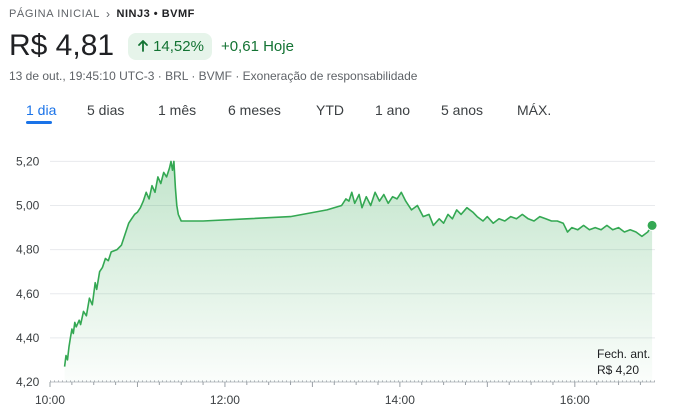 This screenshot has width=673, height=412. I want to click on last-price-dot, so click(652, 225).